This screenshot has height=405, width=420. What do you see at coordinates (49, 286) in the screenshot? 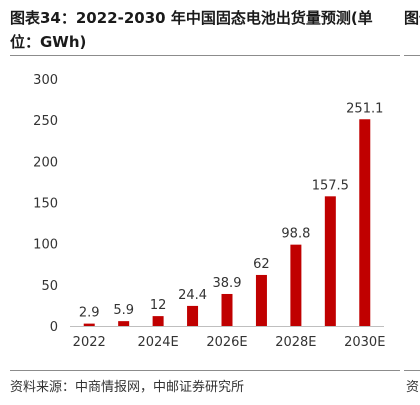
I see `y-tick-label: 50` at bounding box center [49, 286].